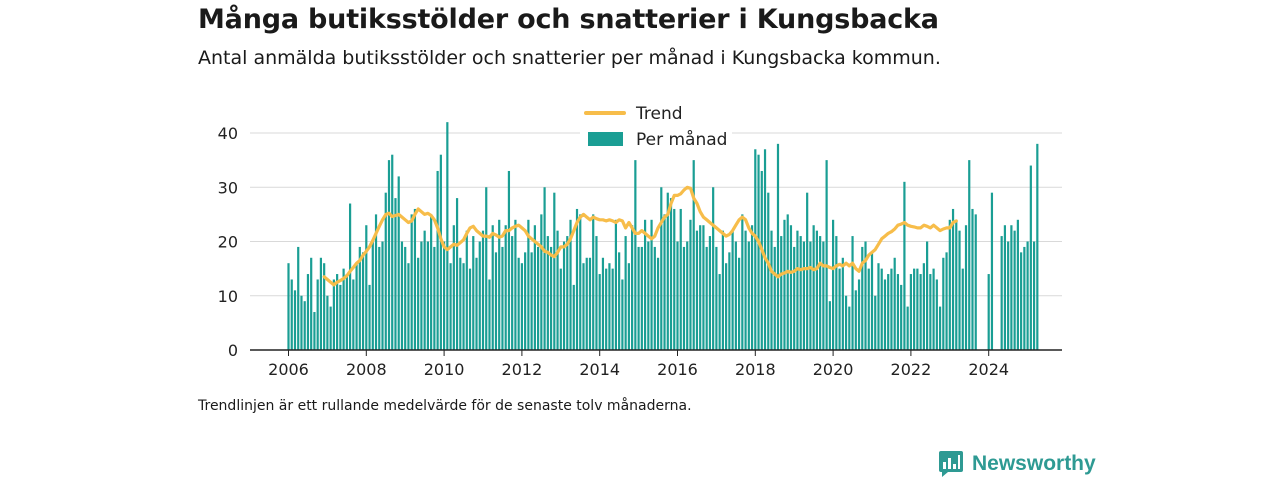  I want to click on x-tick-label: 2016, so click(677, 369).